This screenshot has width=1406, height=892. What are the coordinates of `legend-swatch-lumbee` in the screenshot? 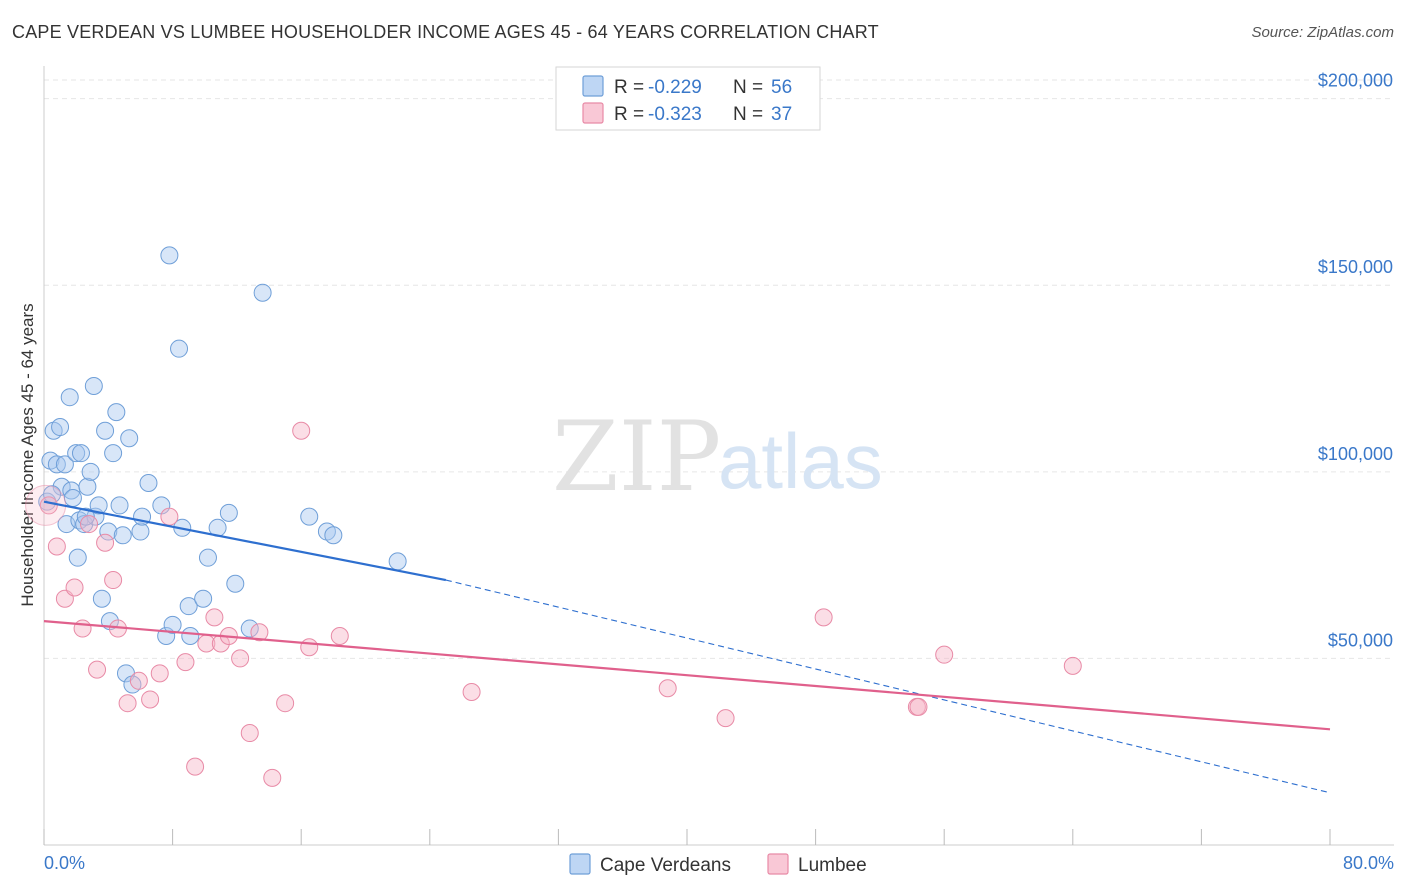 It's located at (593, 113).